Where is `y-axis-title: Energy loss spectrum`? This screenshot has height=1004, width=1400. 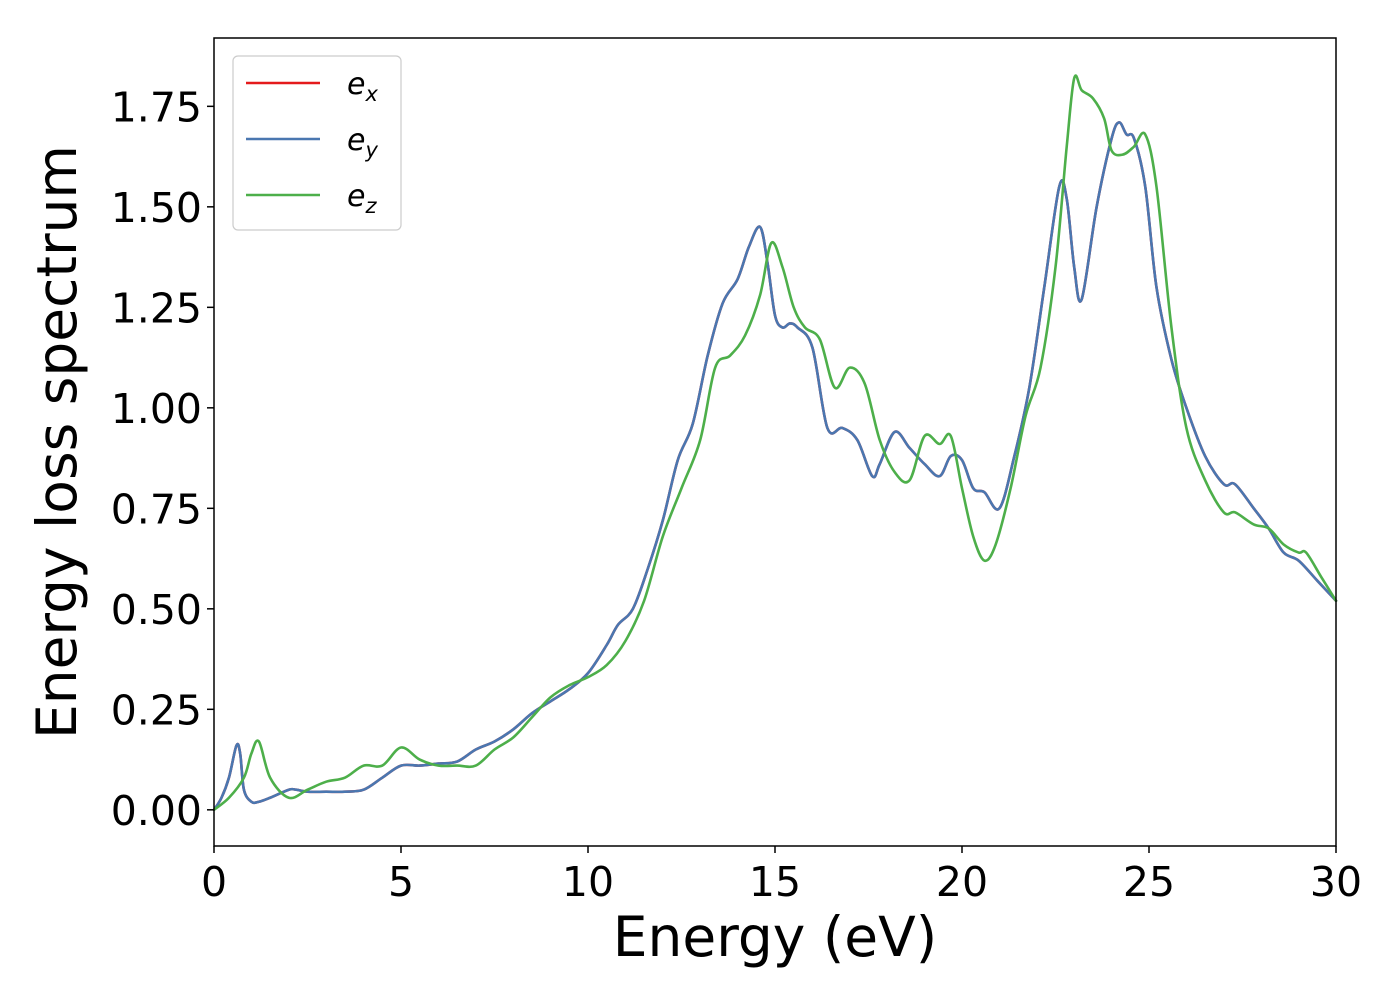 y-axis-title: Energy loss spectrum is located at coordinates (57, 442).